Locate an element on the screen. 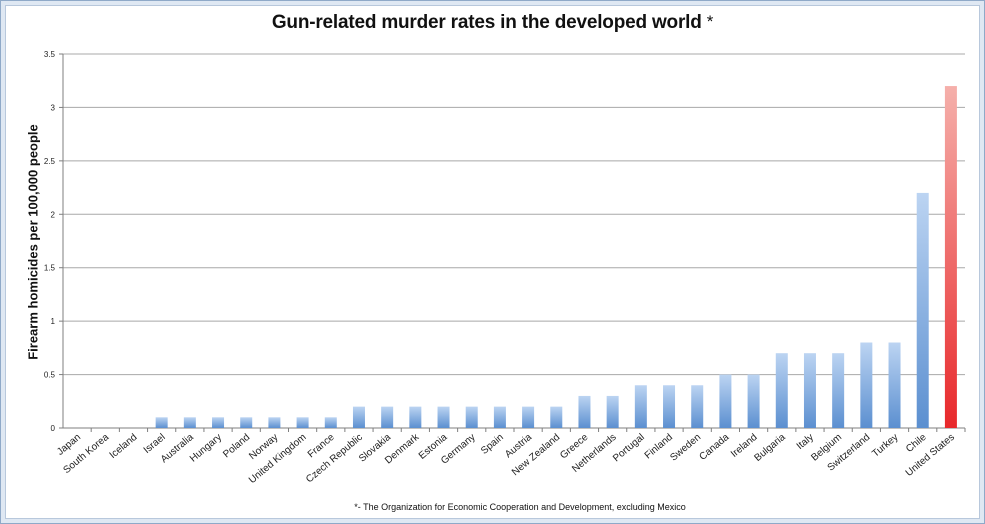 The image size is (985, 524). bar-australia is located at coordinates (189, 422).